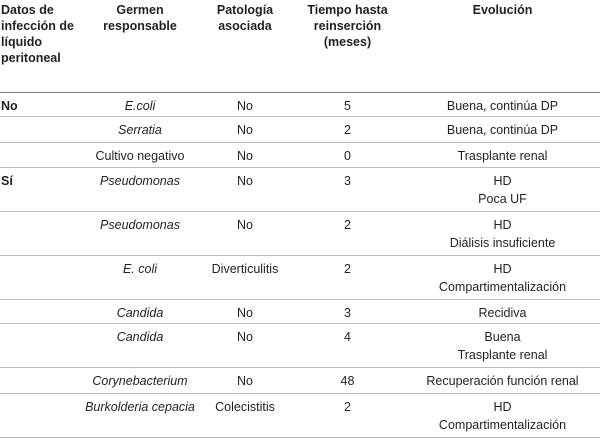  What do you see at coordinates (347, 104) in the screenshot?
I see `table-cell: 5` at bounding box center [347, 104].